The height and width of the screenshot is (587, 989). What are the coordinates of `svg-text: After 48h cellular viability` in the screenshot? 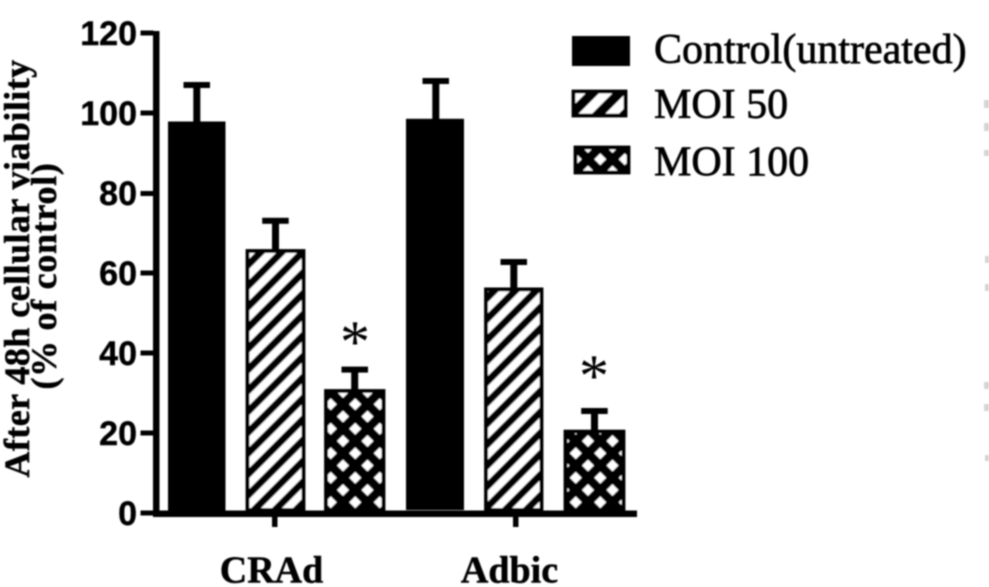 It's located at (18, 268).